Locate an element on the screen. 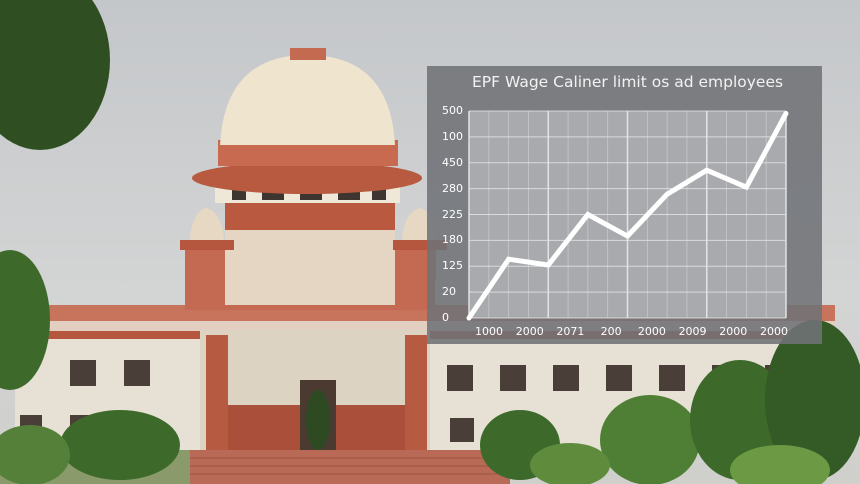  y-tick-label: 0 is located at coordinates (445, 317).